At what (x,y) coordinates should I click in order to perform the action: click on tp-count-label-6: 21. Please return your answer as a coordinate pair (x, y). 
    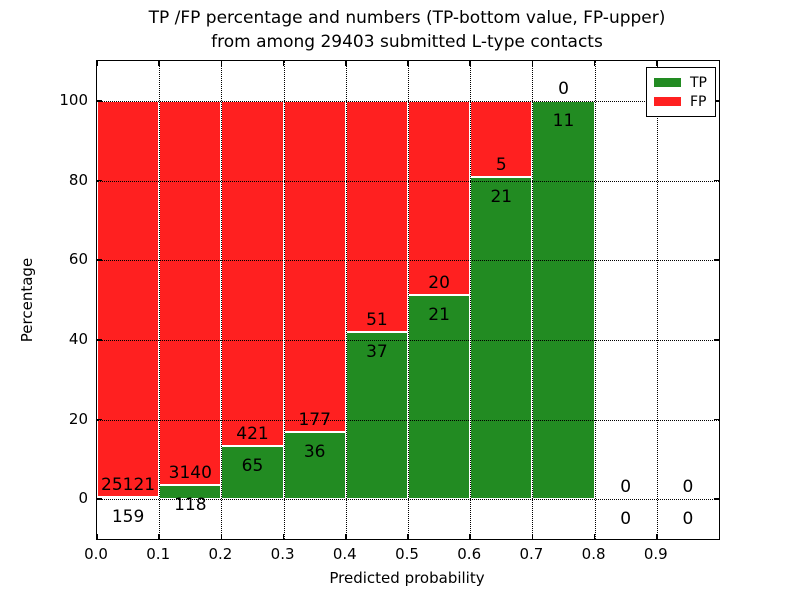
    Looking at the image, I should click on (501, 197).